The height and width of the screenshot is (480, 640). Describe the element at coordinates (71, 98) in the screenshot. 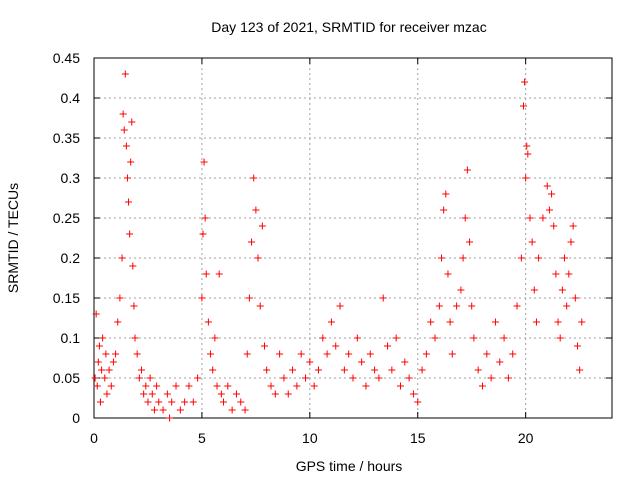

I see `y-tick-label: 0.4` at that location.